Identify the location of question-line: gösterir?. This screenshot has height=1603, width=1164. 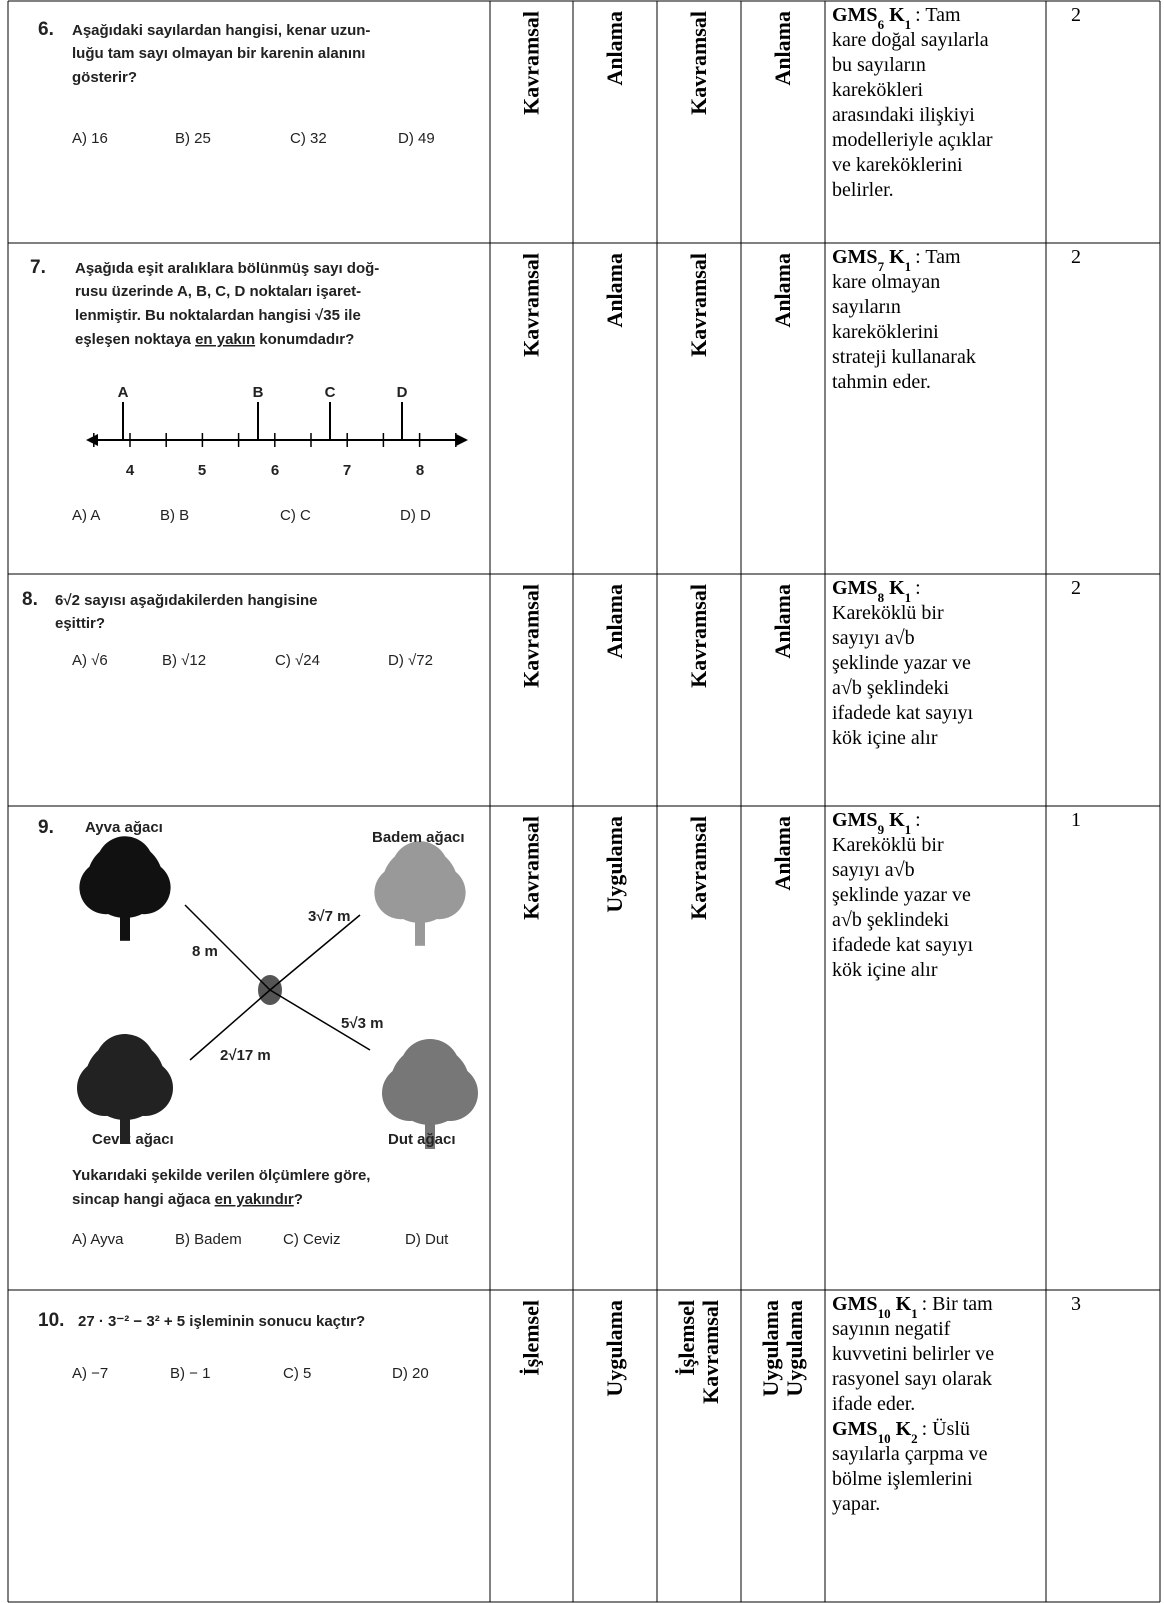
(104, 77).